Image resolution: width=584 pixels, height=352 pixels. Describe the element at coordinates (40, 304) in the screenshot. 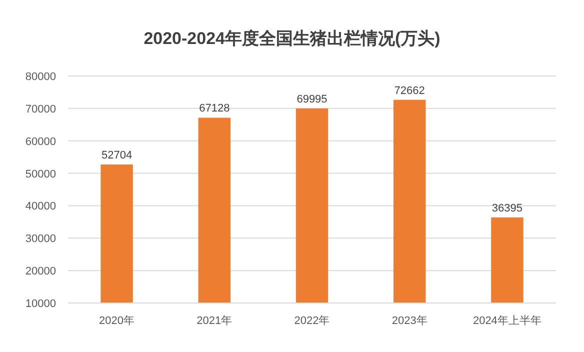

I see `y-tick-label: 10000` at that location.